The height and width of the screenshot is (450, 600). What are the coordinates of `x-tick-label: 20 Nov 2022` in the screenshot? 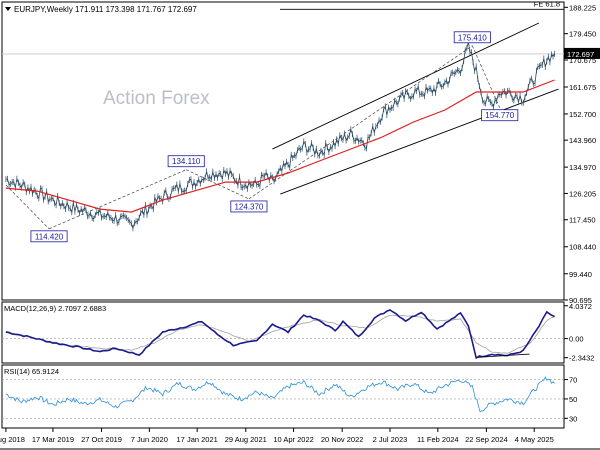 It's located at (342, 439).